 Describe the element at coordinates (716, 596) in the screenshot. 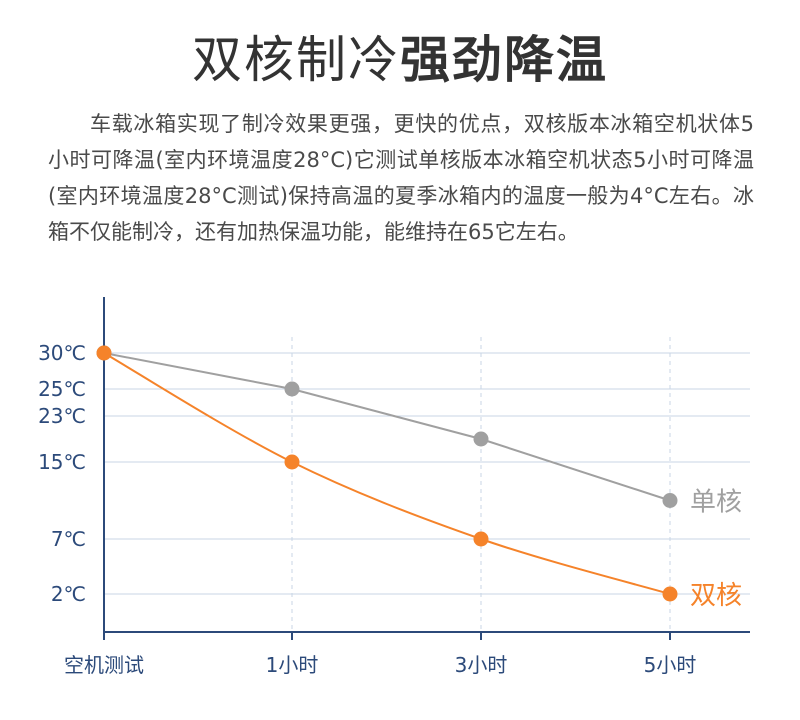

I see `series-label: 双核` at that location.